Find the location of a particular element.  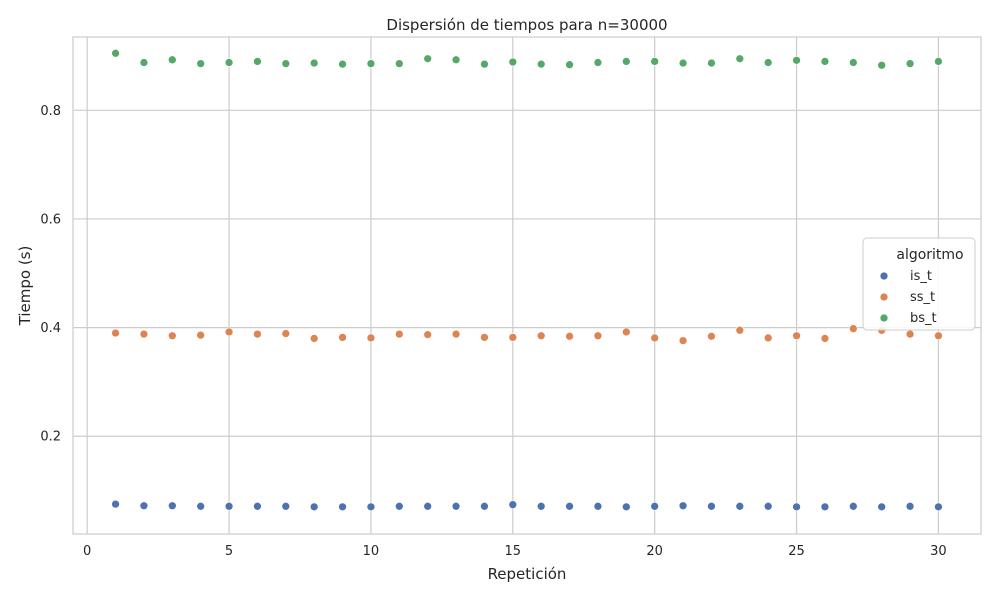

legend-items: is_t ss_t bs_t is located at coordinates (908, 297).